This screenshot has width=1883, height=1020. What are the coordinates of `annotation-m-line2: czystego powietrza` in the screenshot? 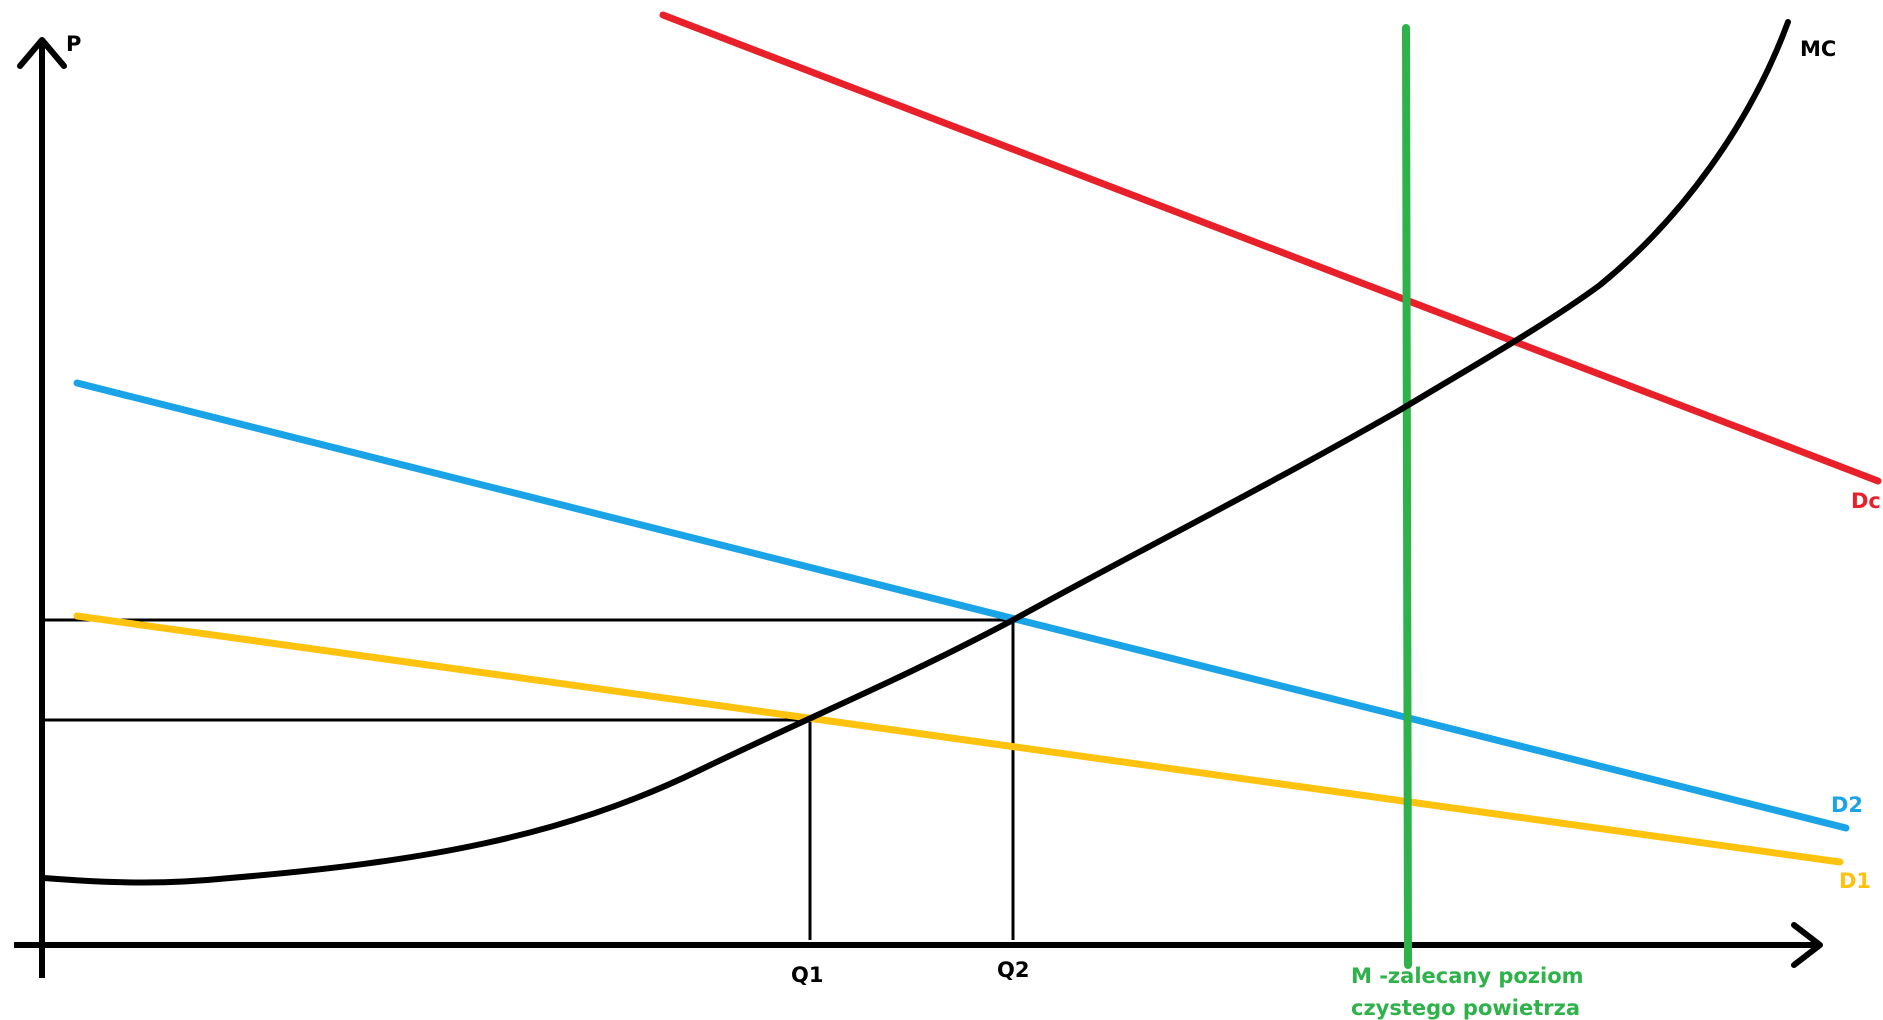 It's located at (1465, 1008).